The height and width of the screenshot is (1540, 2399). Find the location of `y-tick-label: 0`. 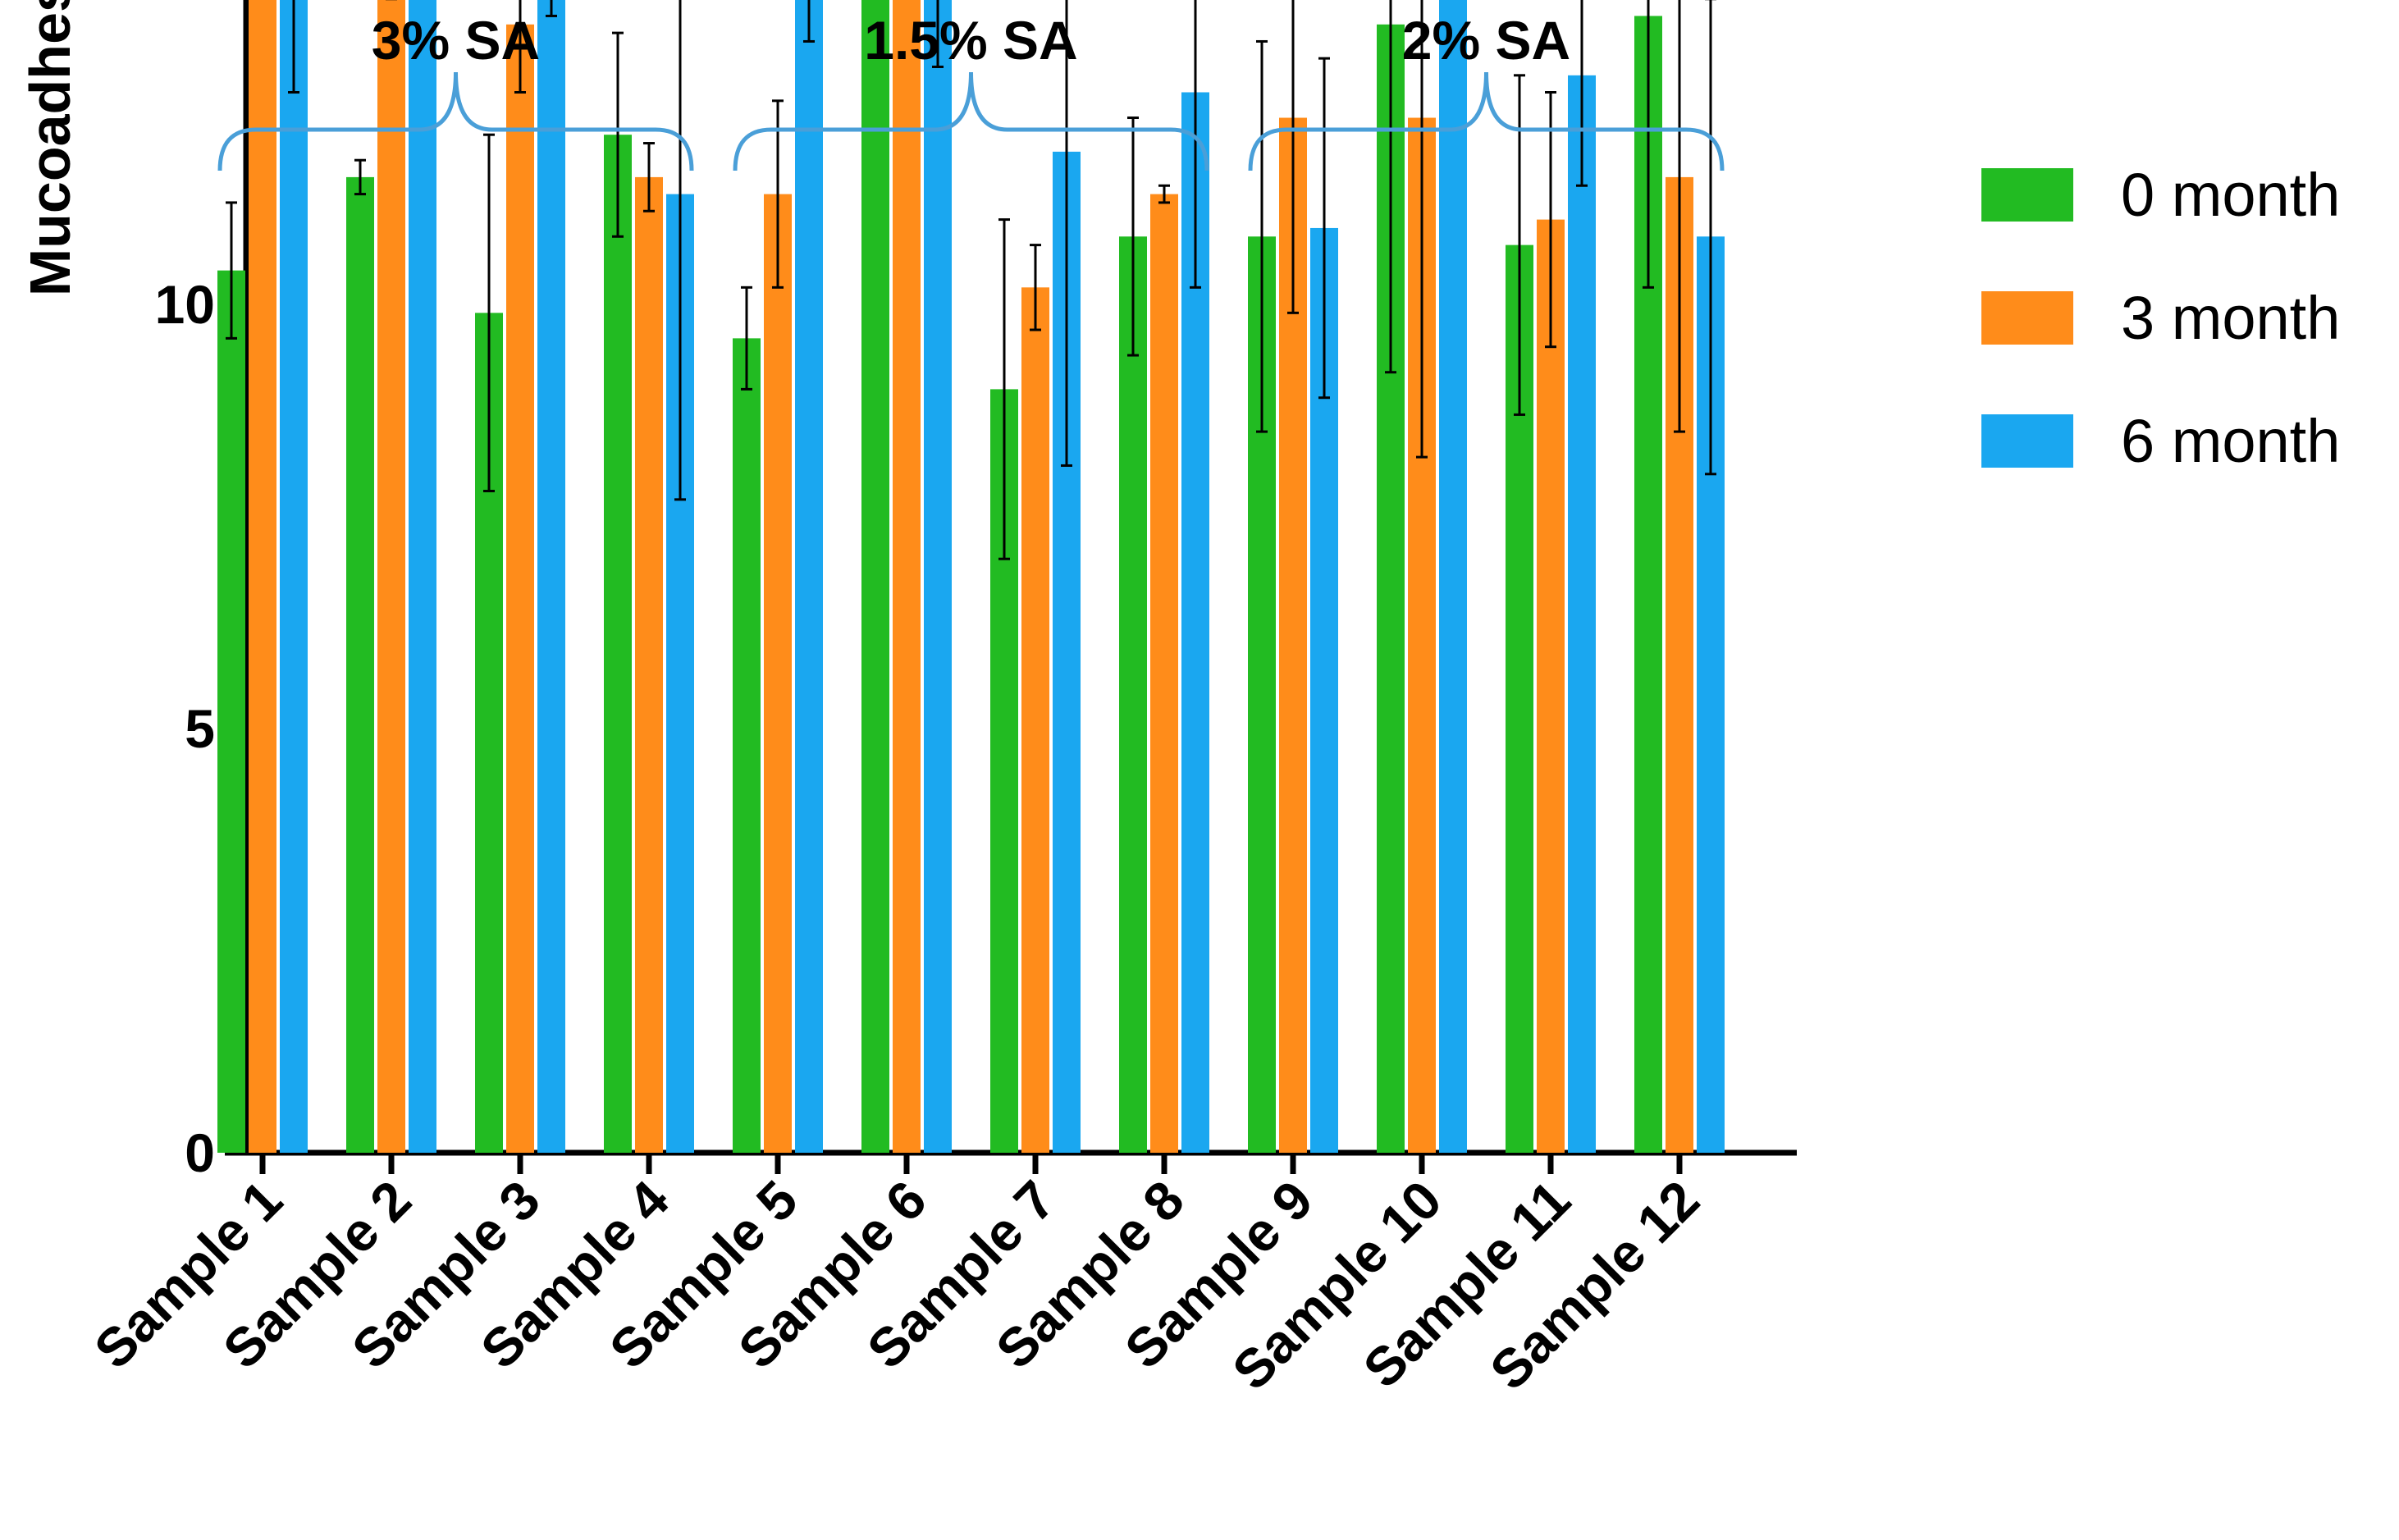

y-tick-label: 0 is located at coordinates (200, 1152).